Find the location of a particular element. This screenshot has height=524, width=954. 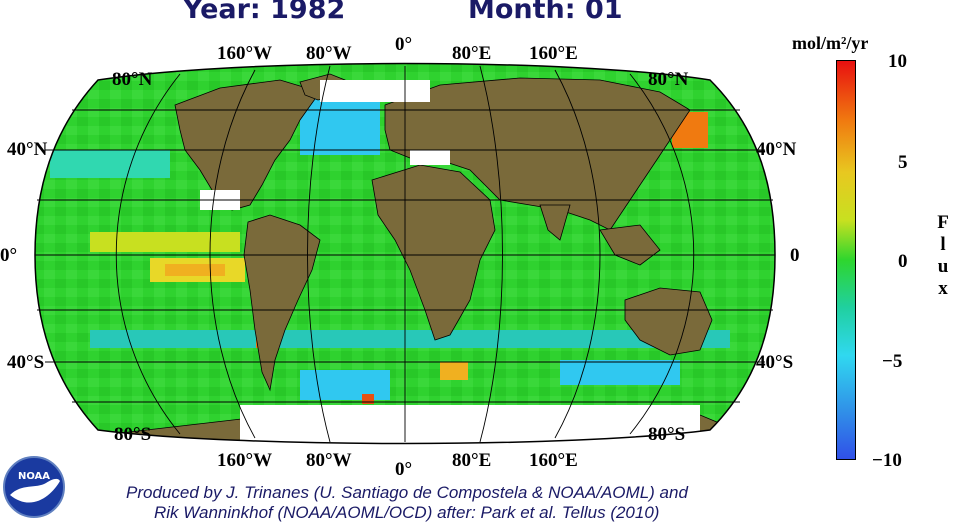

lon-label-bottom-80e: 80°E is located at coordinates (472, 460).